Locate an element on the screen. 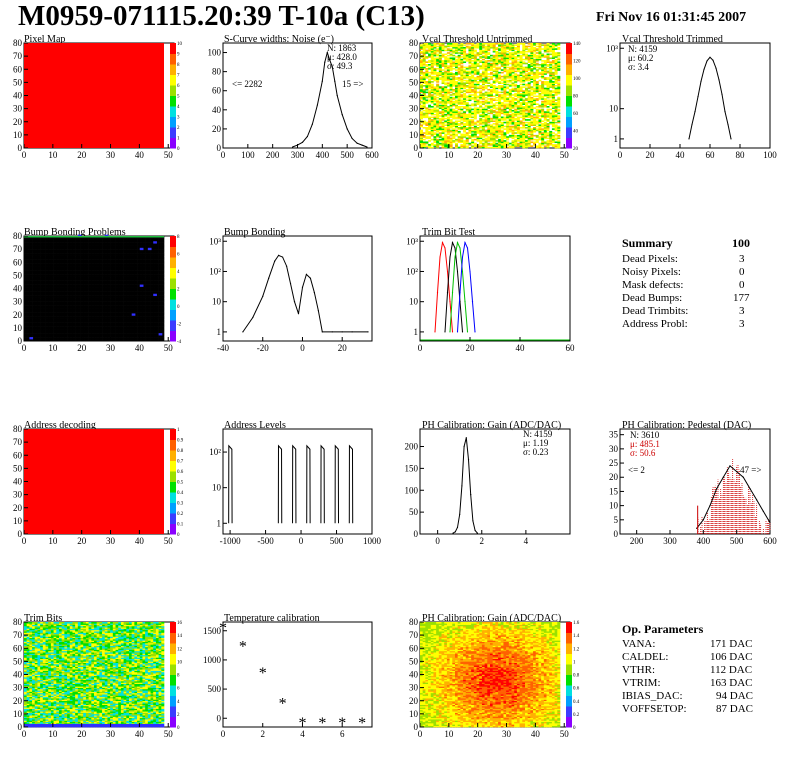 Image resolution: width=796 pixels, height=772 pixels. y-tick-label: 60 is located at coordinates (18, 69).